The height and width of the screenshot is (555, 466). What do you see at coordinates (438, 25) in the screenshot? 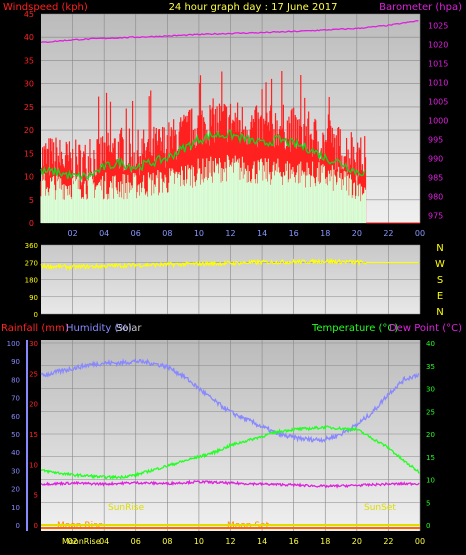
I see `baro-tick-label: 1025` at bounding box center [438, 25].